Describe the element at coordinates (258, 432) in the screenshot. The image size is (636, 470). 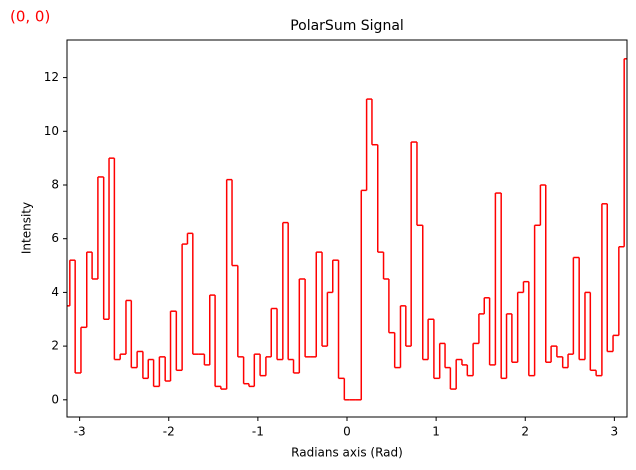
I see `x-tick-label: -1` at that location.